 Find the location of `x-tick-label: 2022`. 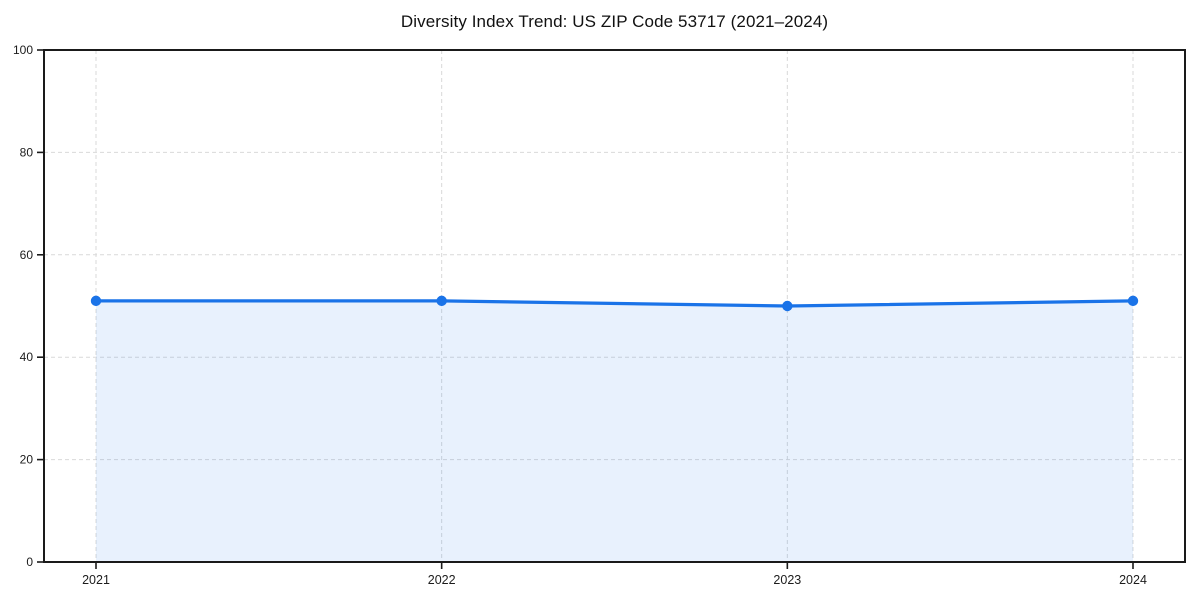

x-tick-label: 2022 is located at coordinates (442, 580).